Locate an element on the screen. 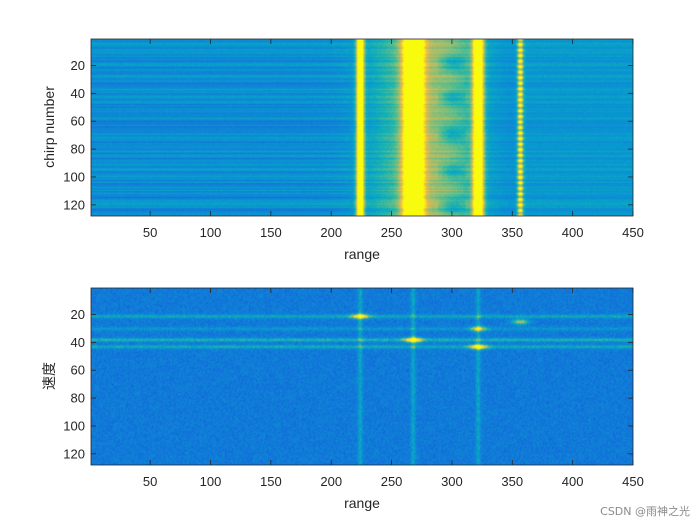 This screenshot has height=525, width=700. bottom-y-tick-label: 20 is located at coordinates (78, 314).